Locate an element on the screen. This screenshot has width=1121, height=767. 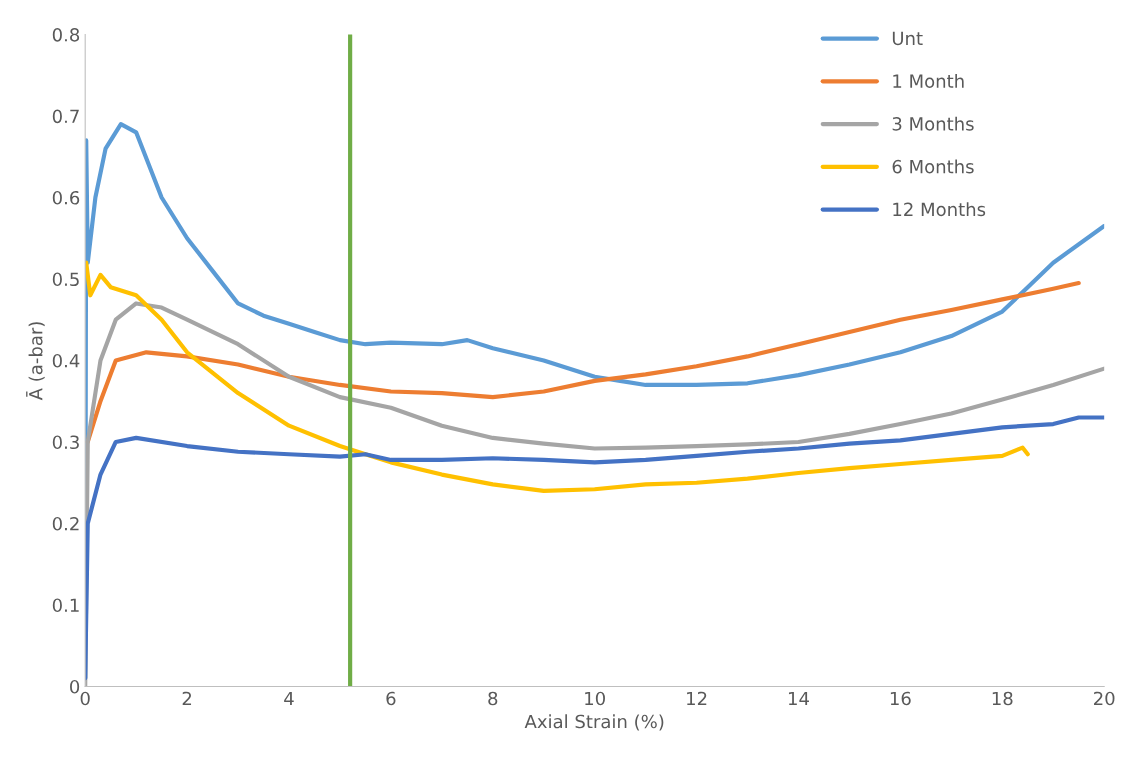
y-tick-label: 0.4 is located at coordinates (66, 360).